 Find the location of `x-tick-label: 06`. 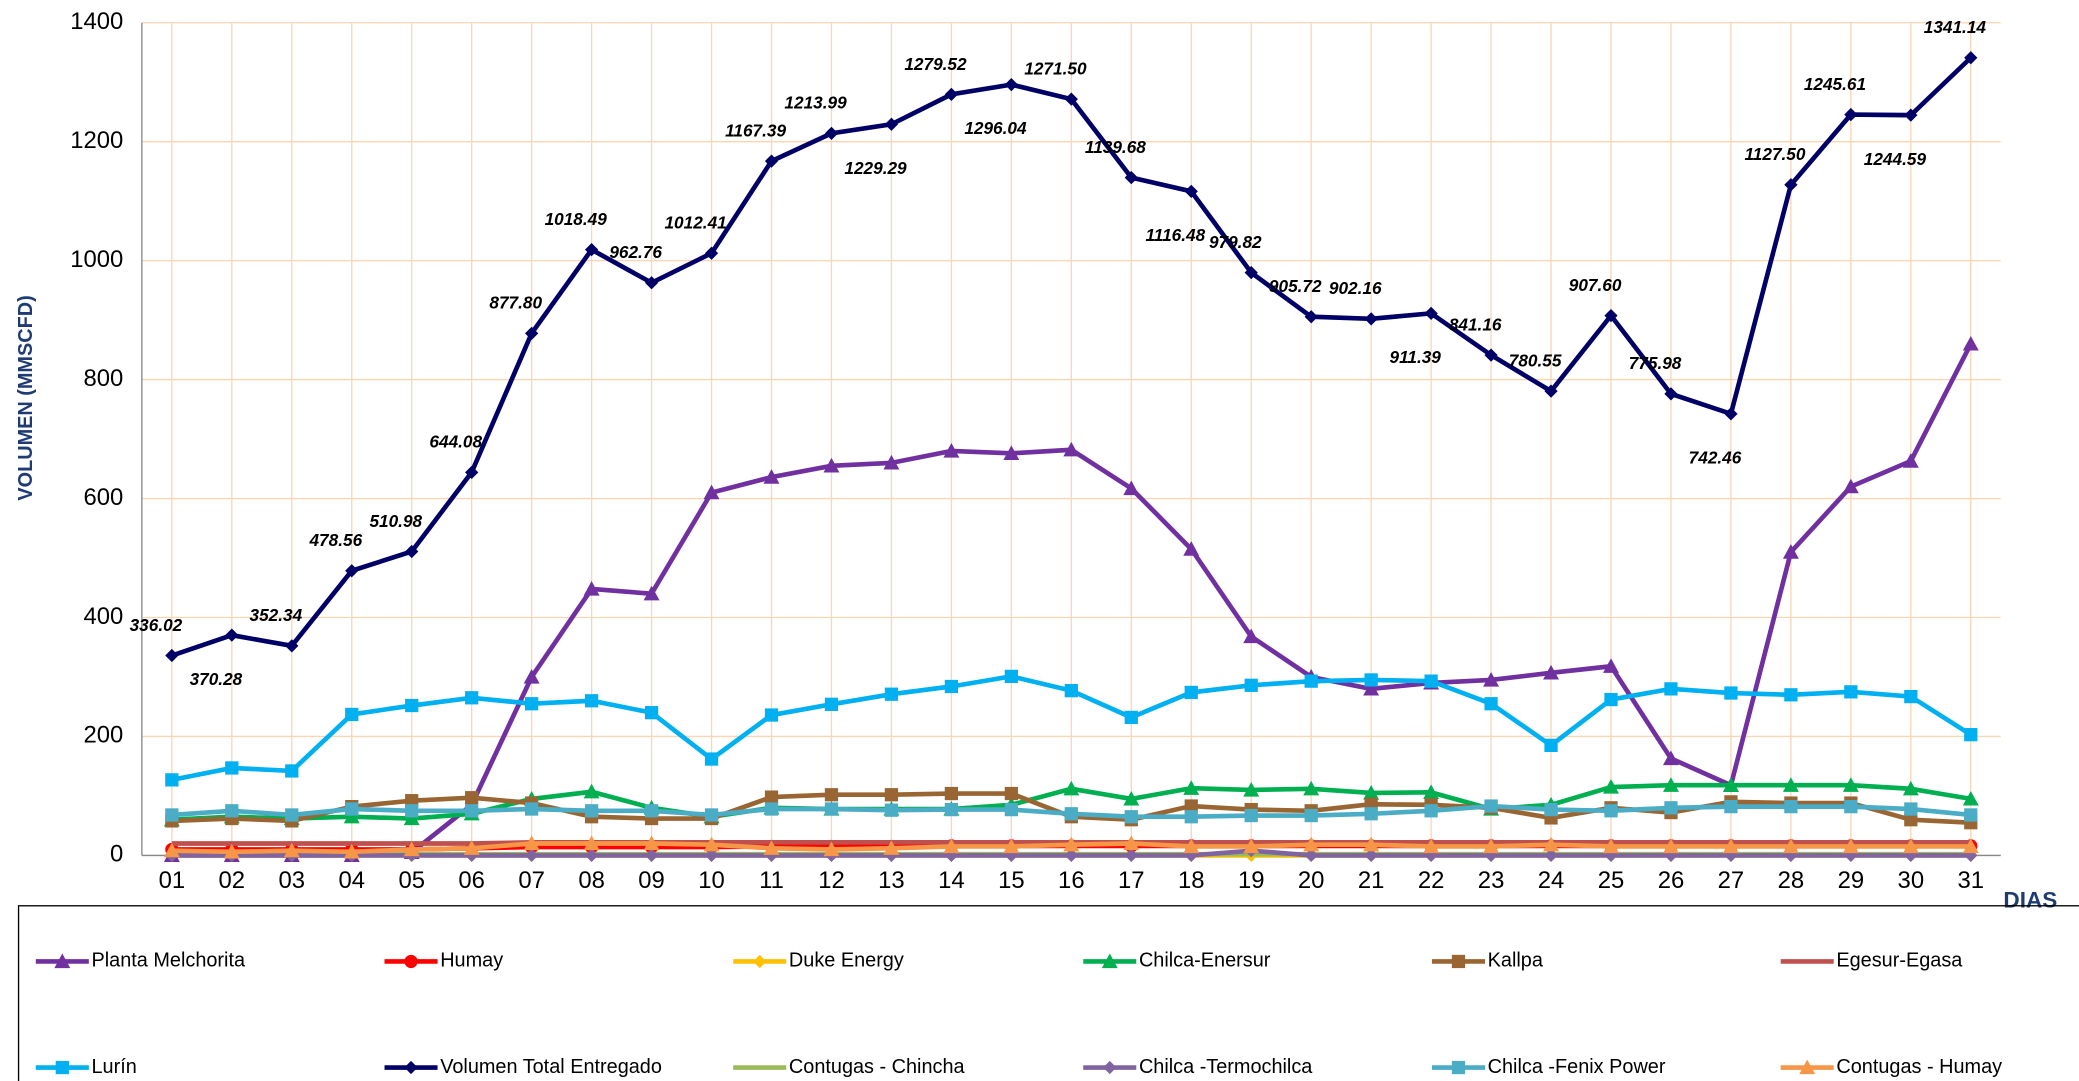

x-tick-label: 06 is located at coordinates (471, 880).